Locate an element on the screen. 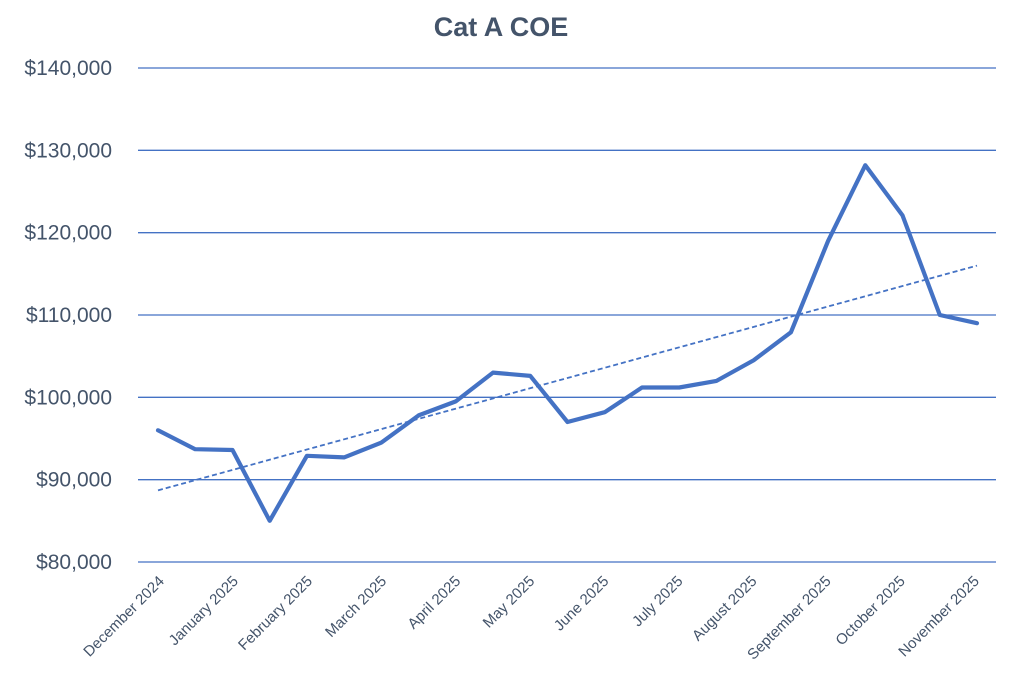  y-tick-label: $80,000 is located at coordinates (74, 562).